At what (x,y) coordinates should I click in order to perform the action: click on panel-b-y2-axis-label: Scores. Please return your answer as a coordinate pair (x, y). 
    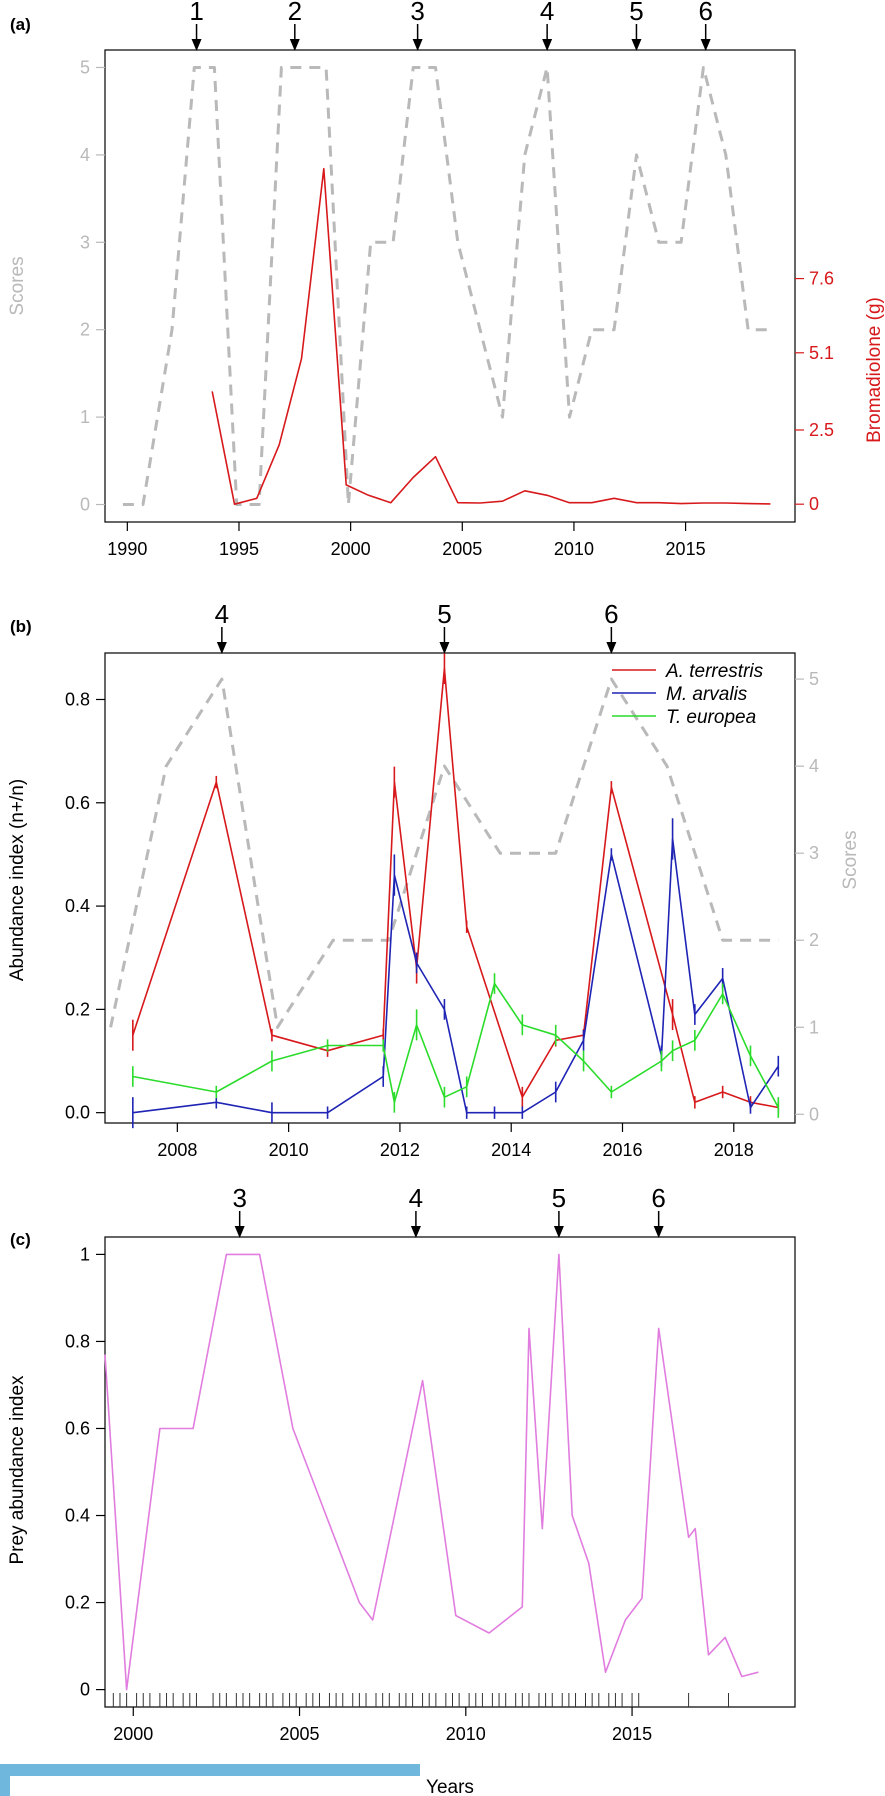
    Looking at the image, I should click on (850, 859).